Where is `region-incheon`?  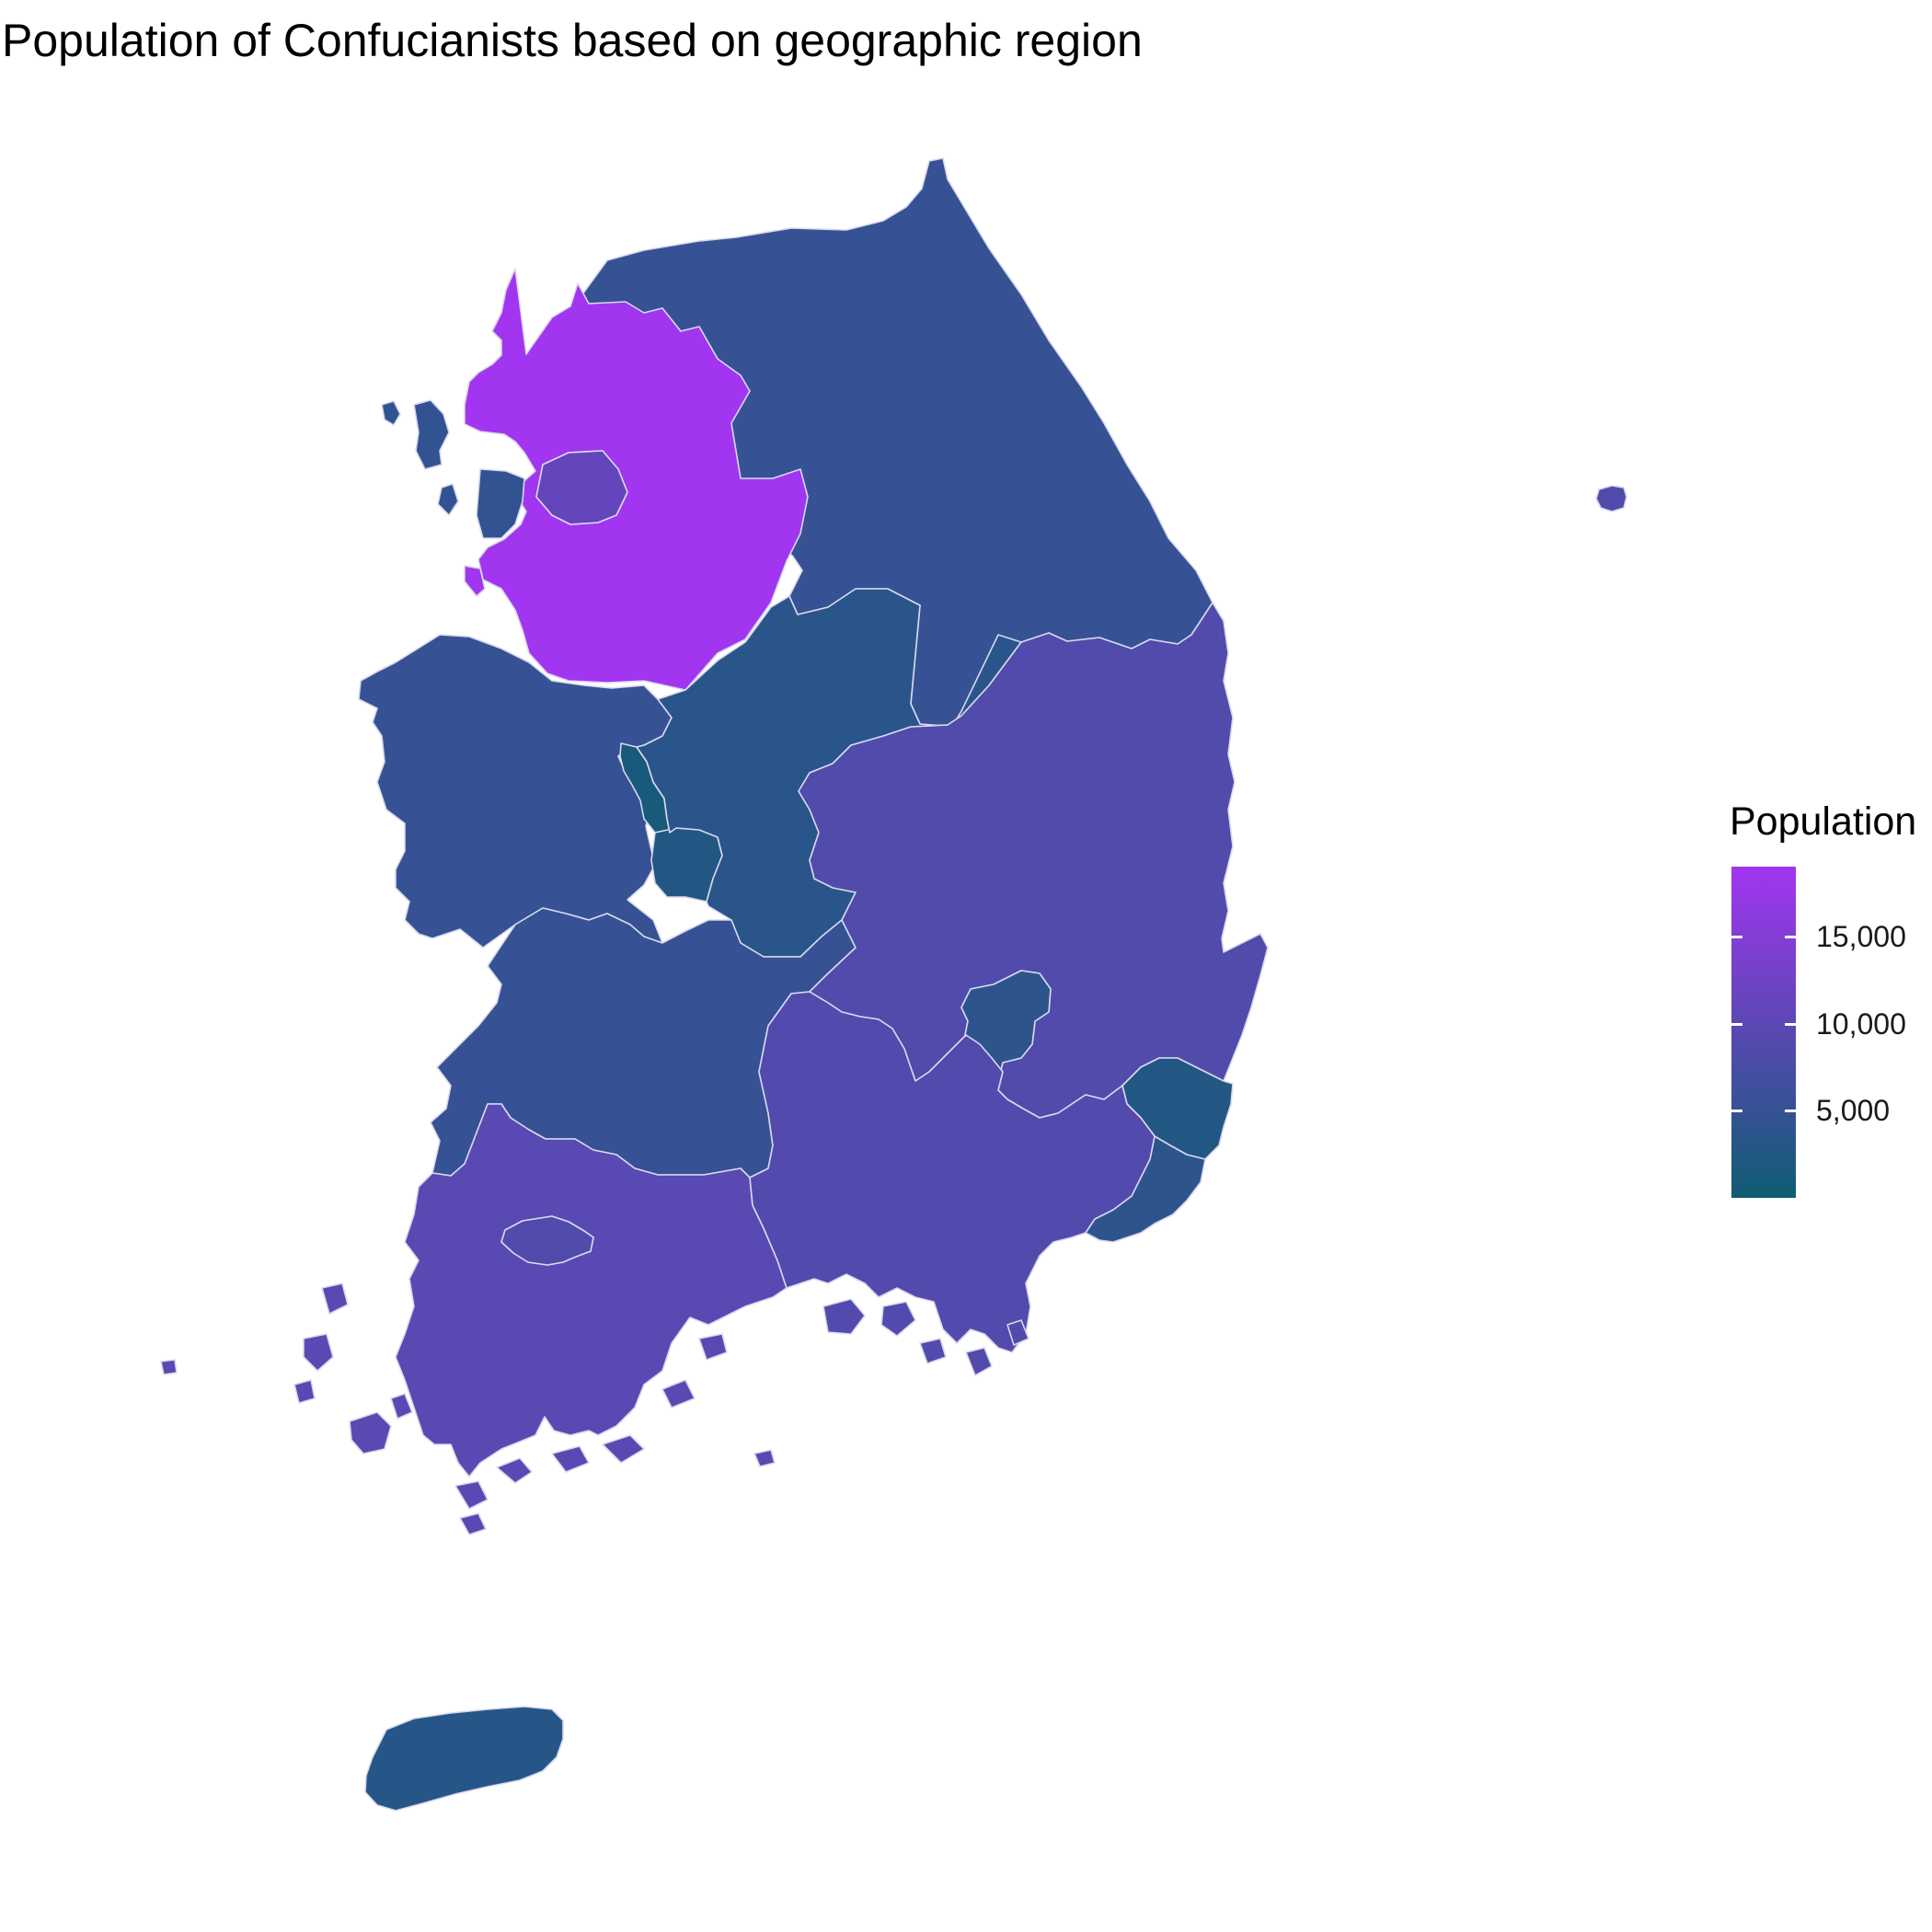 region-incheon is located at coordinates (453, 469).